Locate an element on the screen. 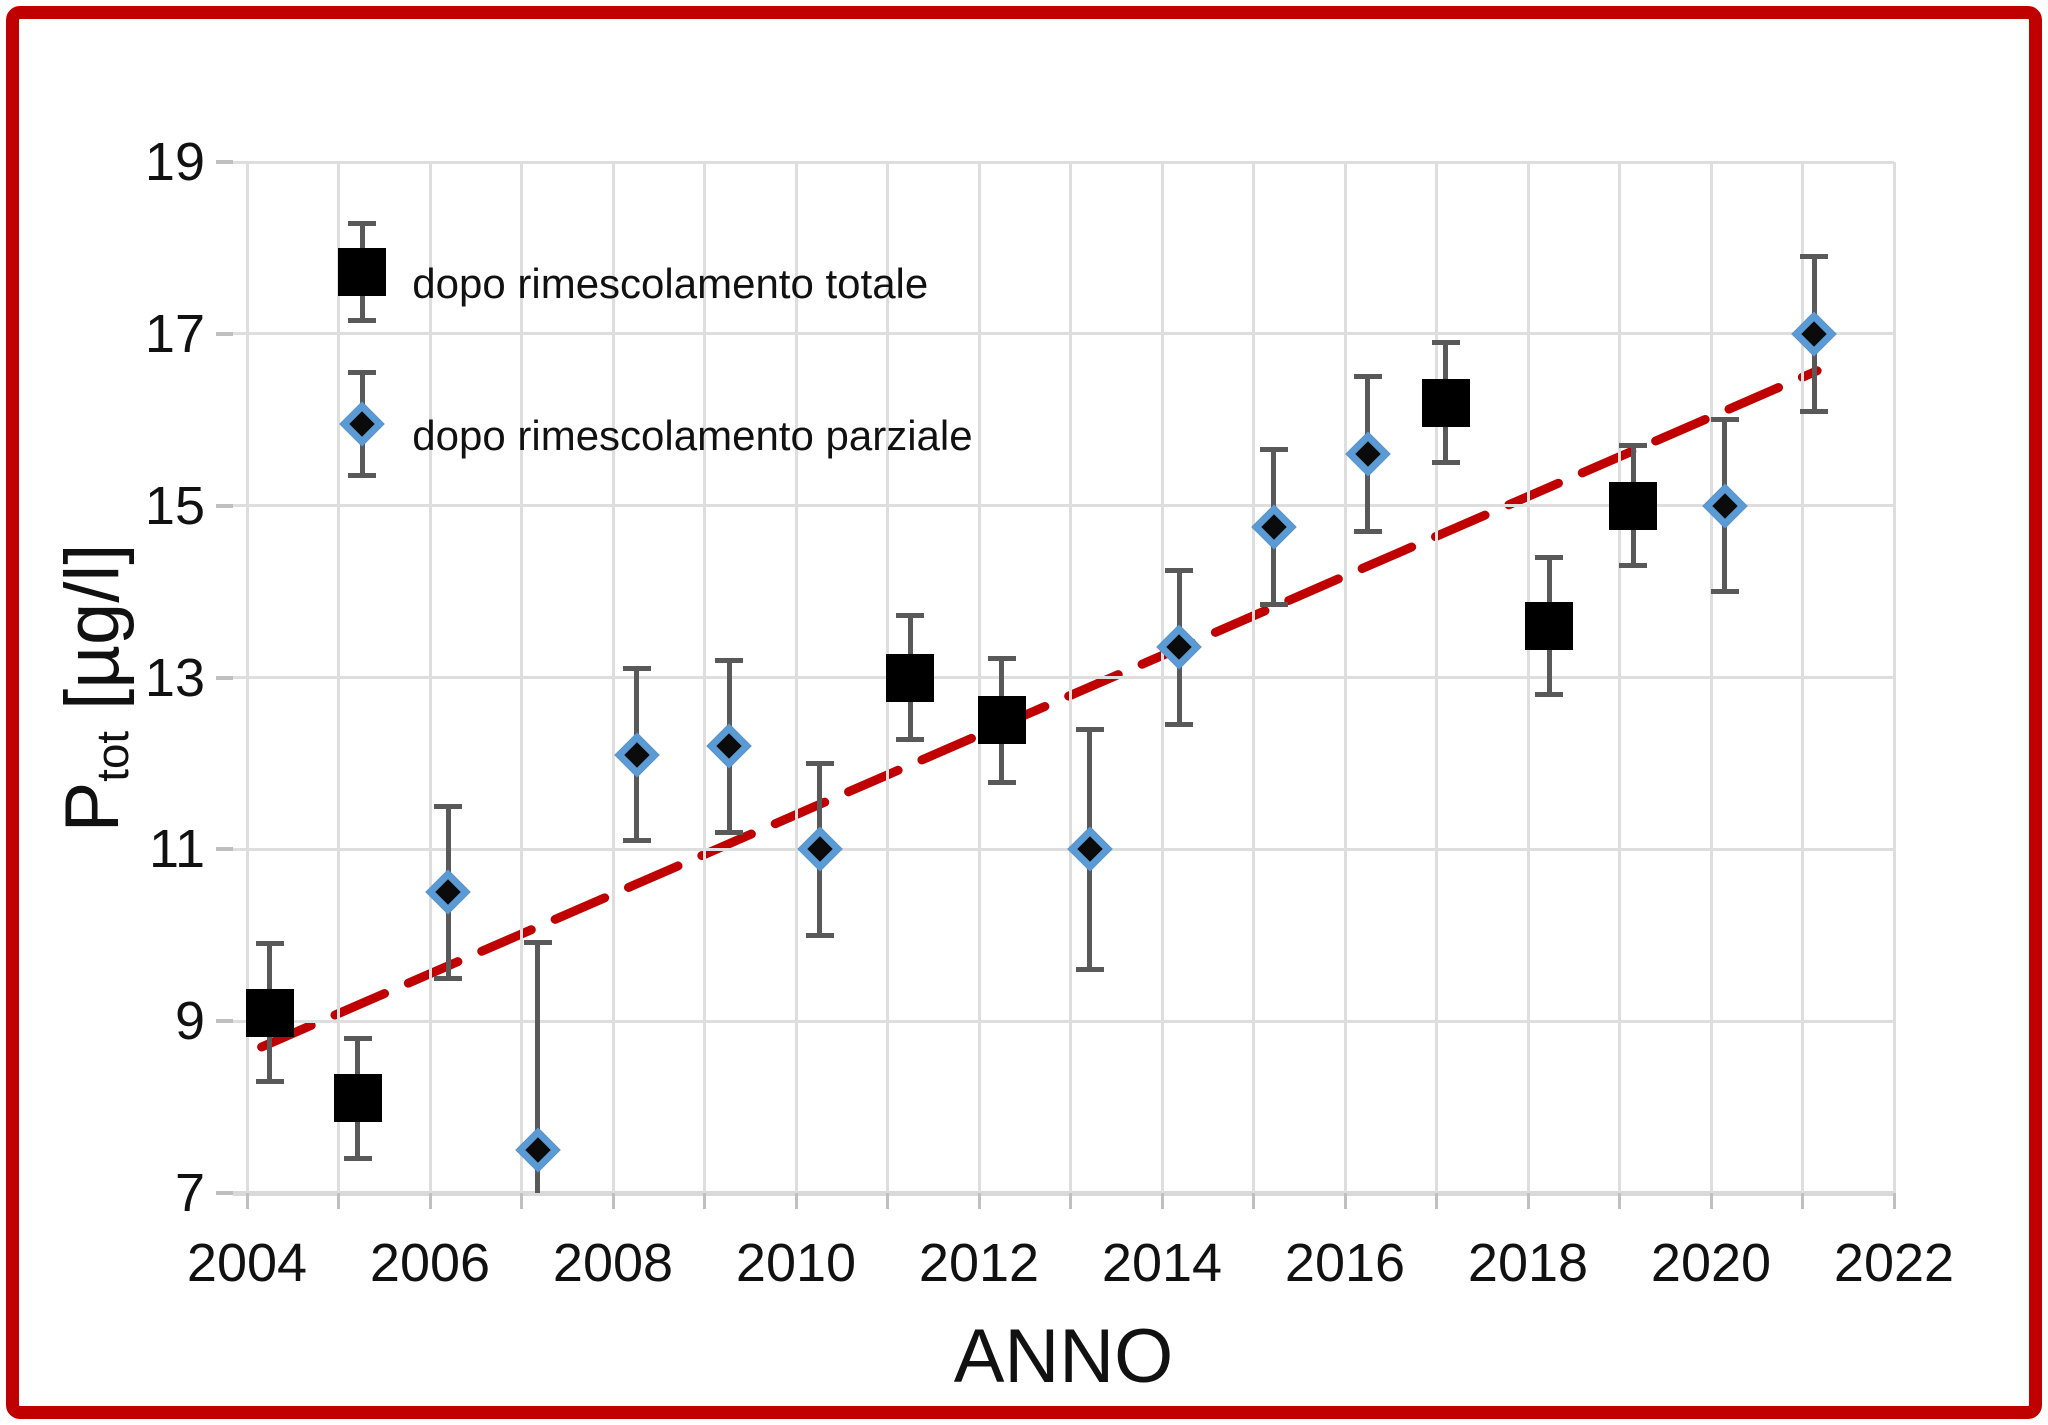 This screenshot has height=1425, width=2048. x-tick-label: 2014 is located at coordinates (1162, 1263).